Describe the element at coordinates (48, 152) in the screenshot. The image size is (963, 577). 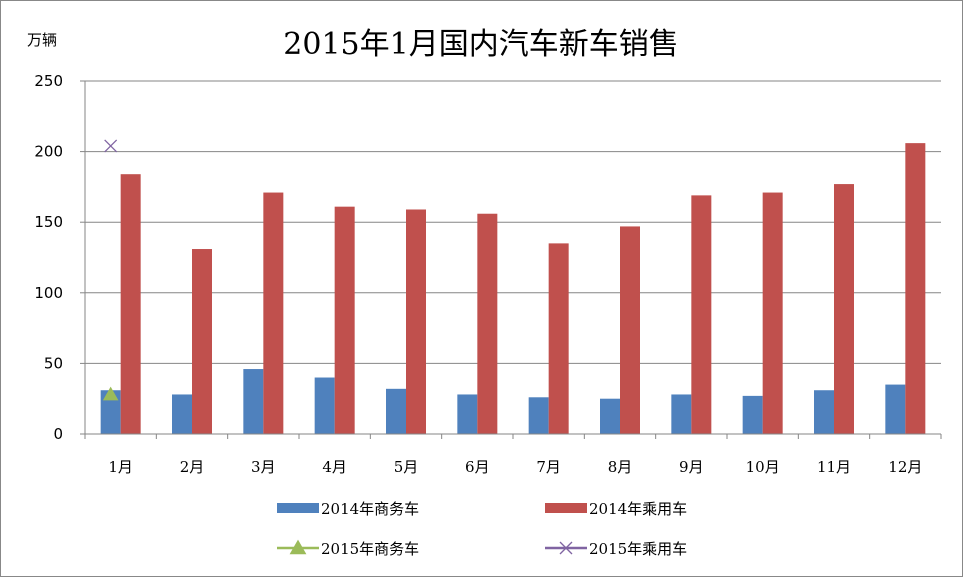
I see `y-tick-label: 200` at that location.